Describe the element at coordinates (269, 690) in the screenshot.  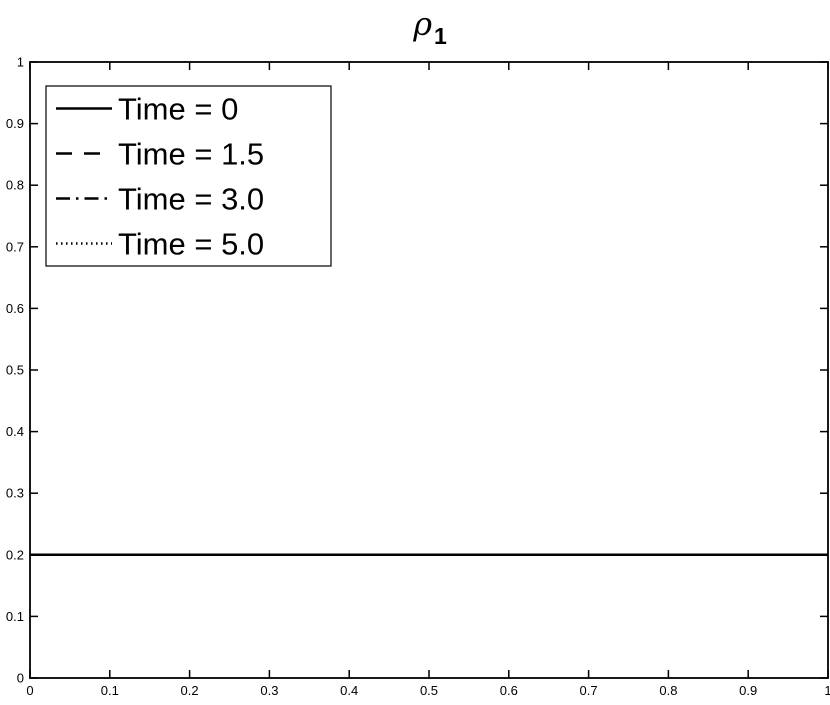
I see `x-tick-label: 0.3` at that location.